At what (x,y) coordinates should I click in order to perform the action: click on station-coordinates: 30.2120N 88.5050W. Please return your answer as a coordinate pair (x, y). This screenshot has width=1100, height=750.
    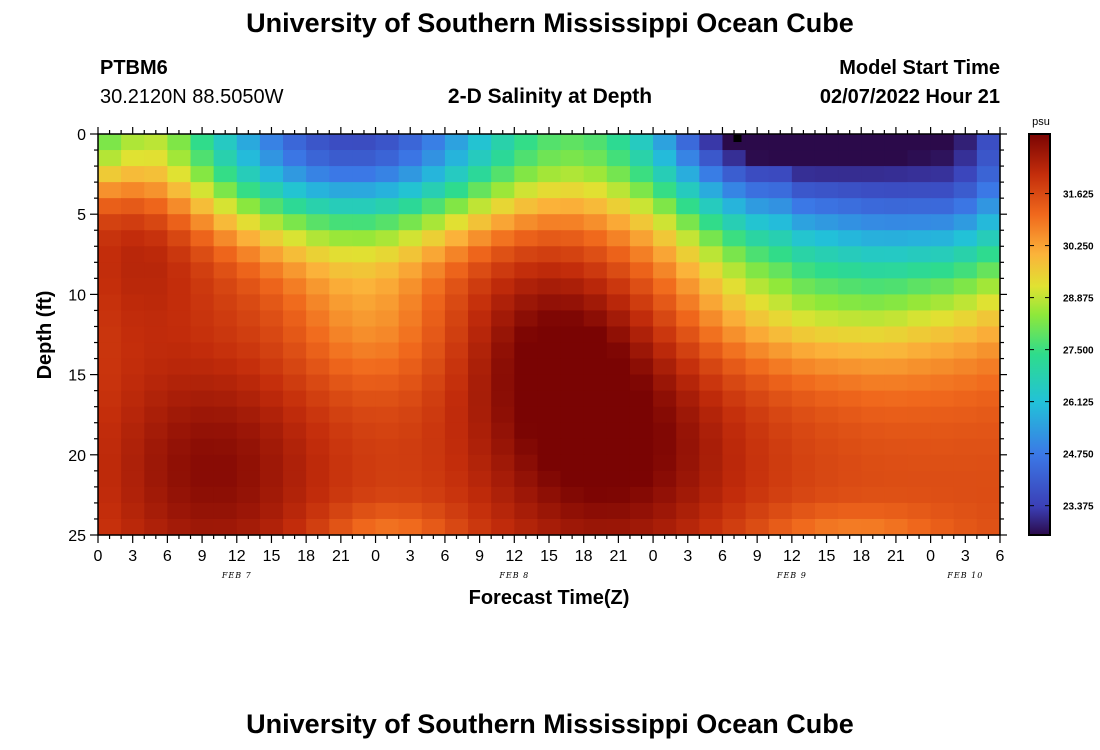
    Looking at the image, I should click on (192, 97).